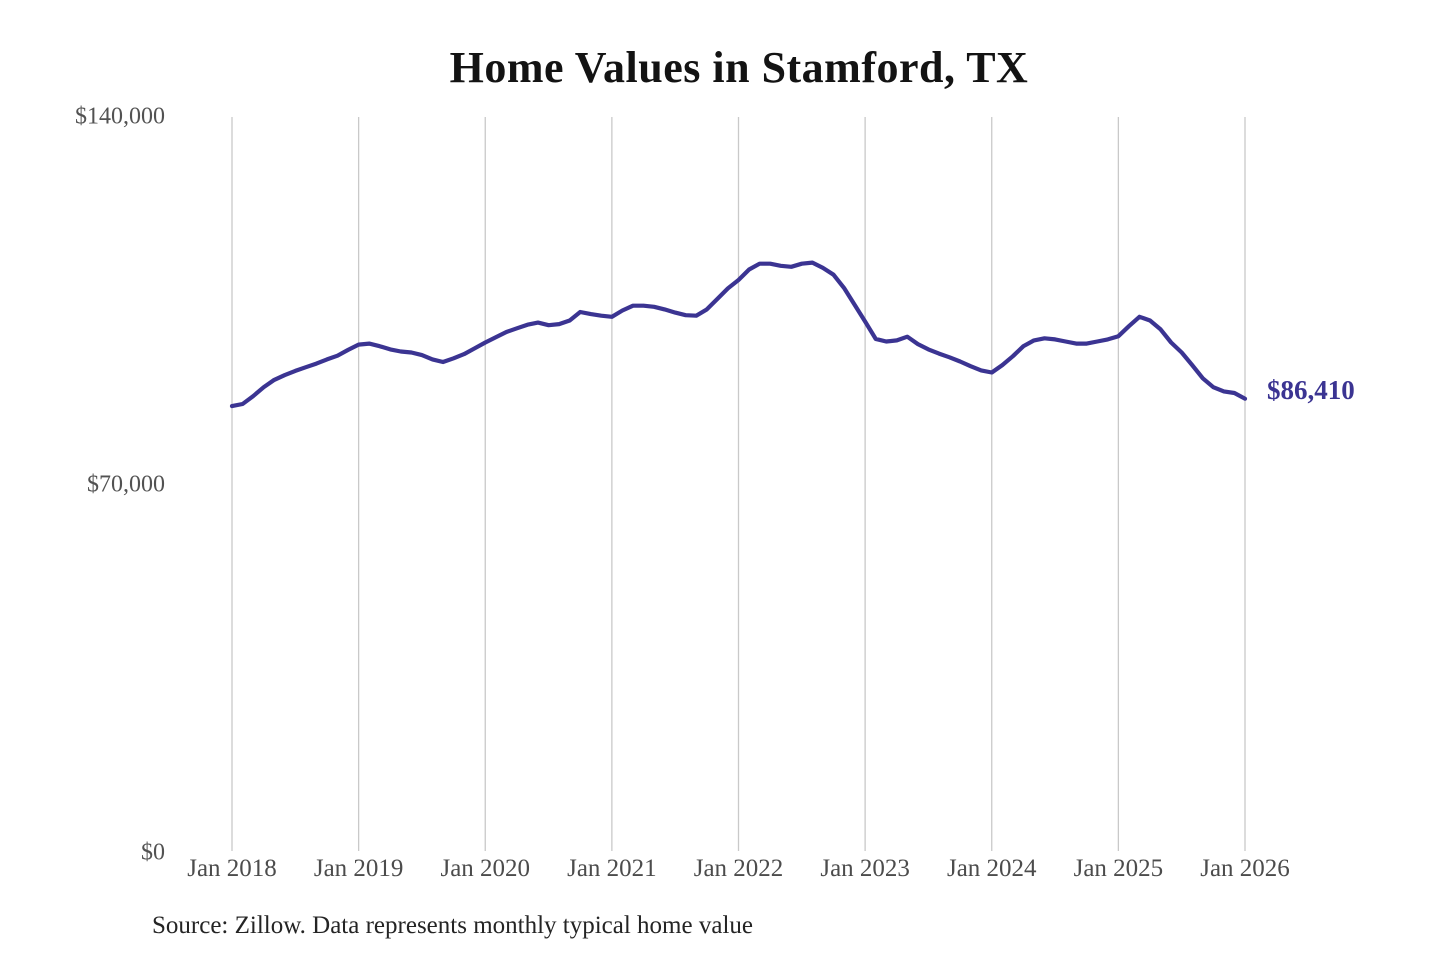  Describe the element at coordinates (358, 868) in the screenshot. I see `x-tick-label: Jan 2019` at that location.